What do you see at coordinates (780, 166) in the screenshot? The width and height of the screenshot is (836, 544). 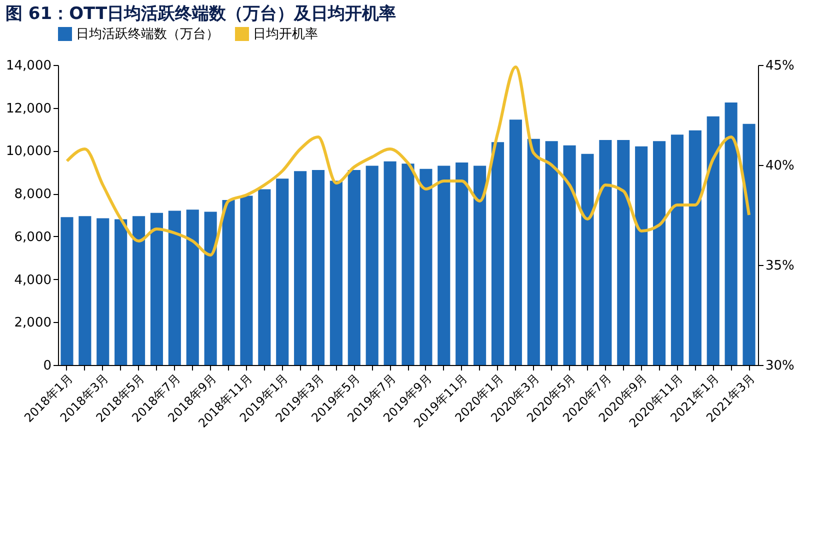 I see `y2-tick-label: 40%` at bounding box center [780, 166].